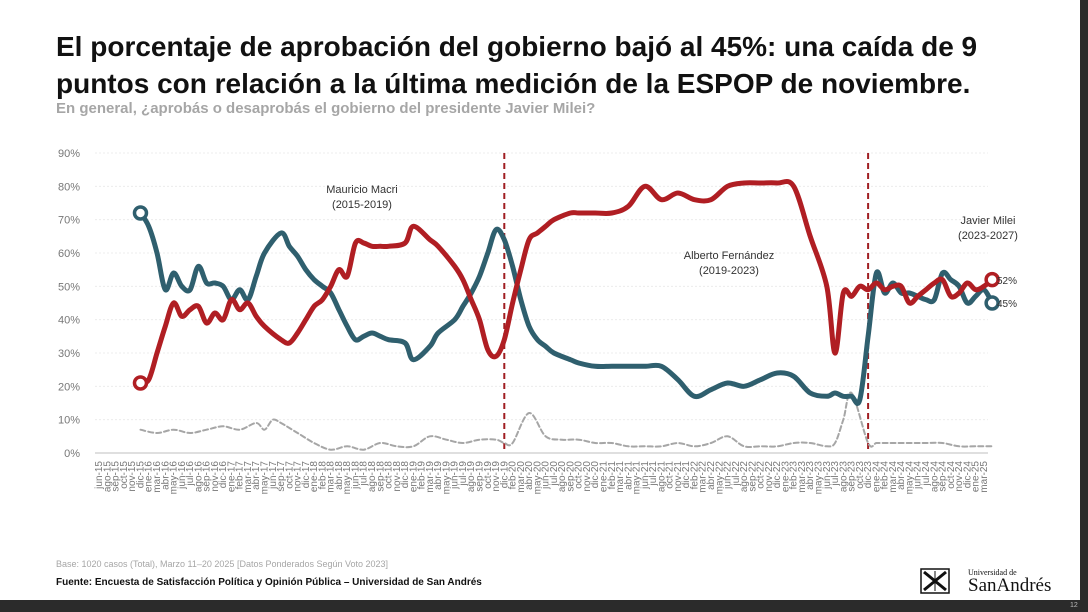 This screenshot has width=1088, height=612. I want to click on x-tick-label: feb-18, so click(322, 475).